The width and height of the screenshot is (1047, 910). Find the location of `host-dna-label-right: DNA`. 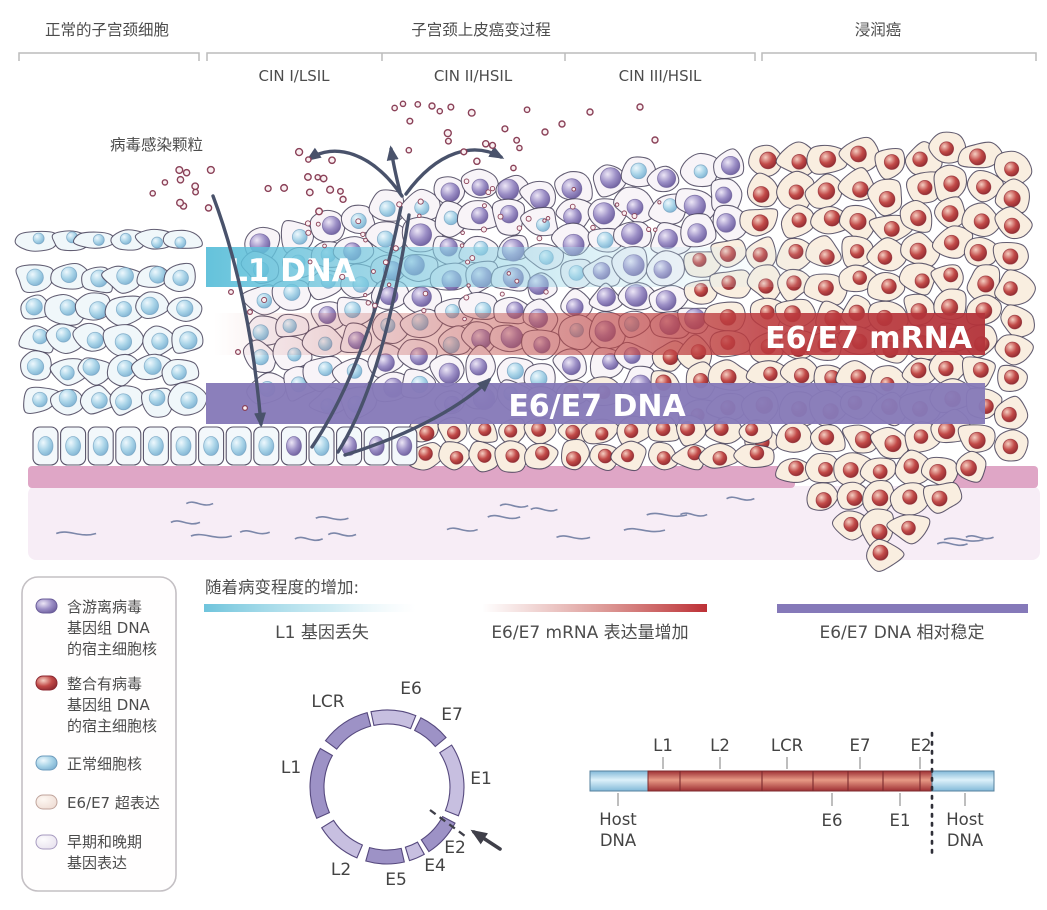

host-dna-label-right: DNA is located at coordinates (965, 840).